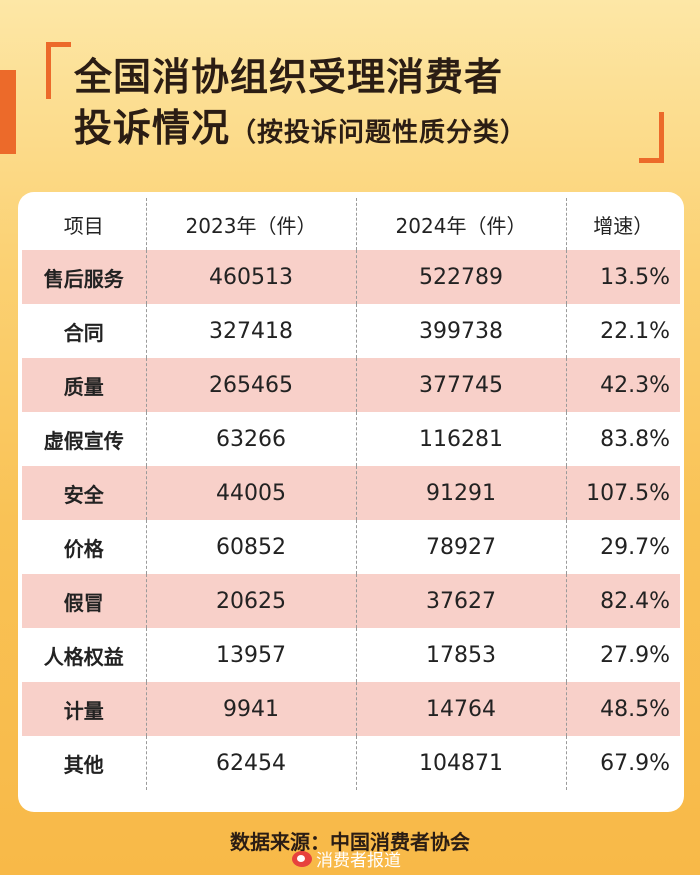 The width and height of the screenshot is (700, 875). I want to click on row-growth: 22.1%, so click(635, 331).